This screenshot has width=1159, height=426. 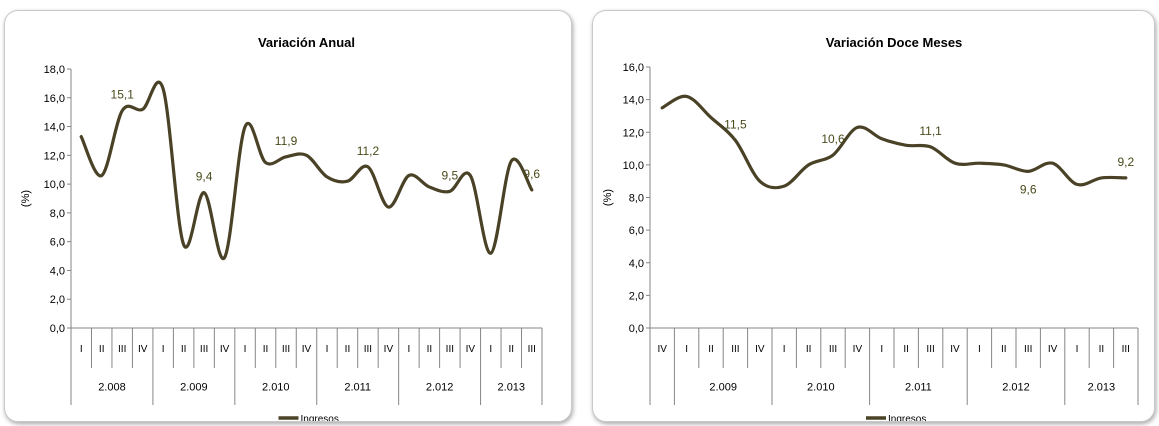 I want to click on data-label: 11,1, so click(x=930, y=131).